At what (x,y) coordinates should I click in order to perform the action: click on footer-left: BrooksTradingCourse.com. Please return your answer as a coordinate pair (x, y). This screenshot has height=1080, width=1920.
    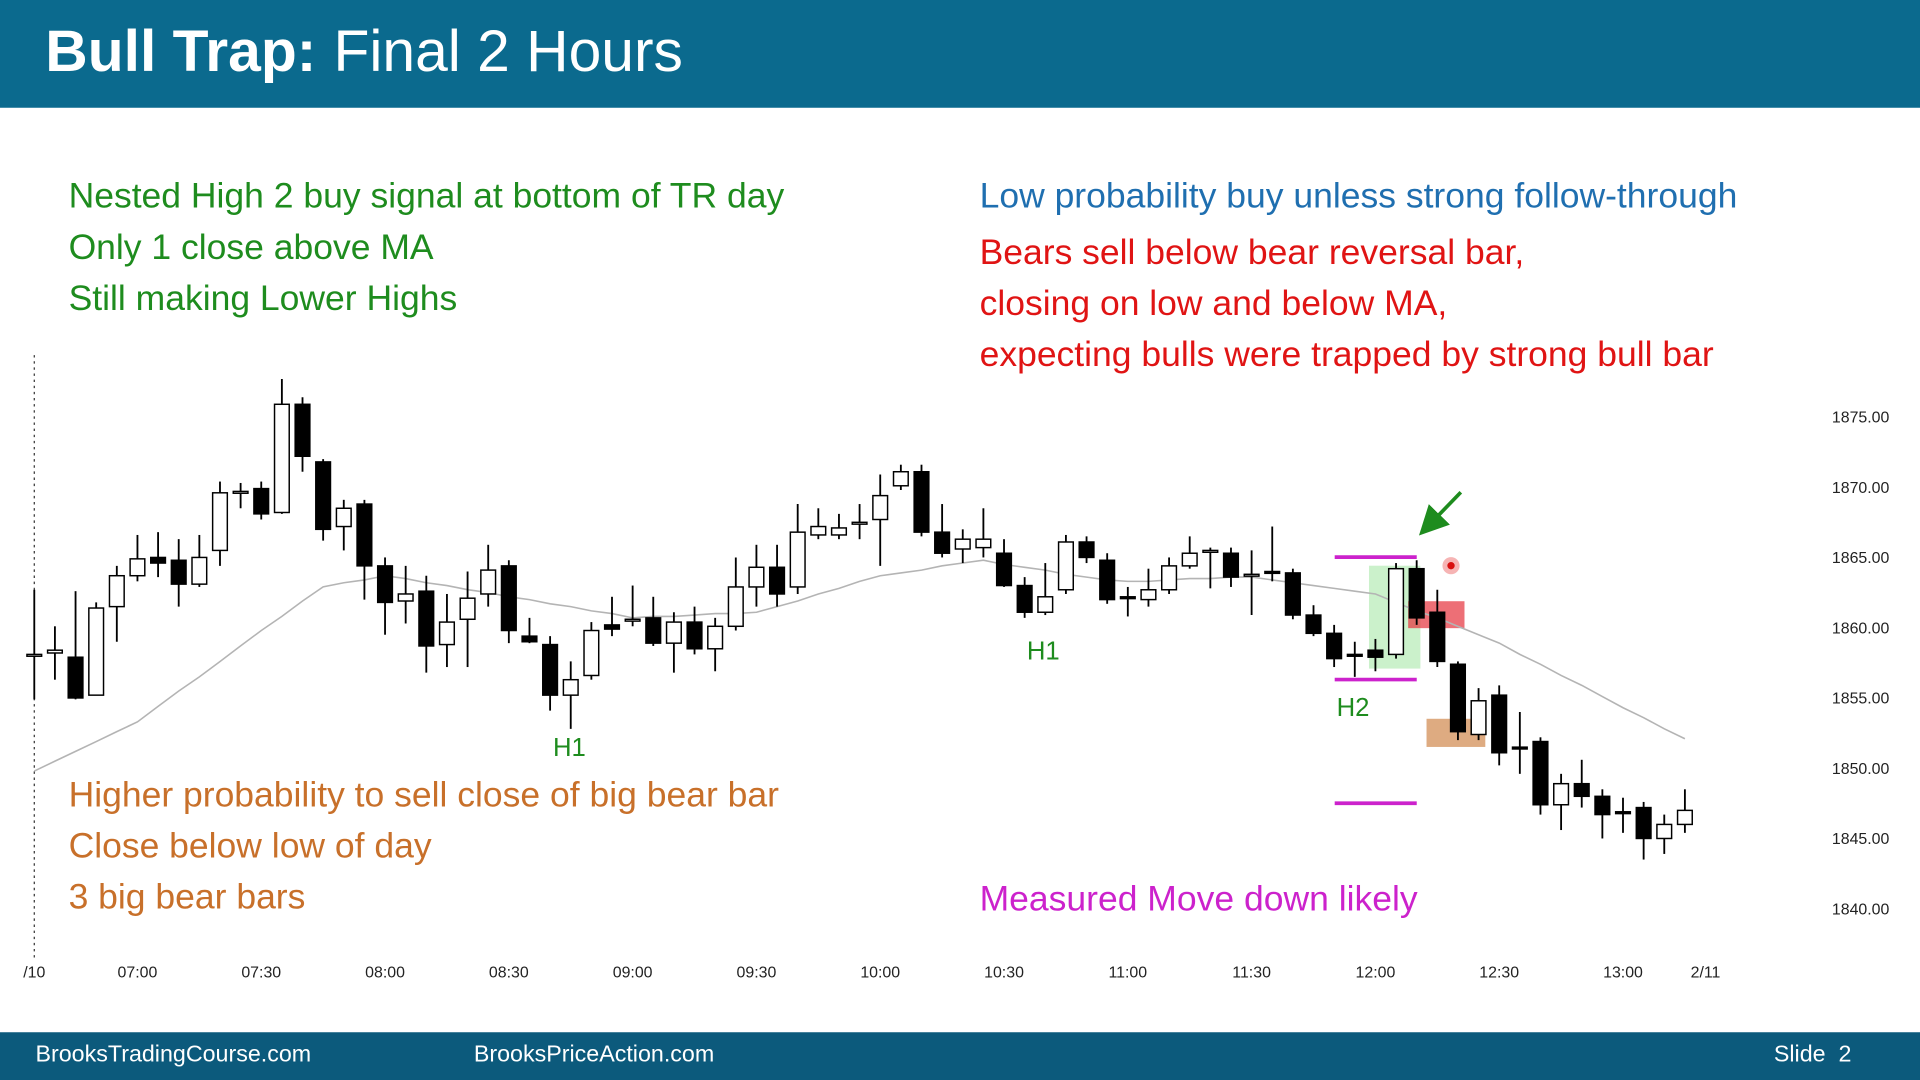
    Looking at the image, I should click on (174, 1054).